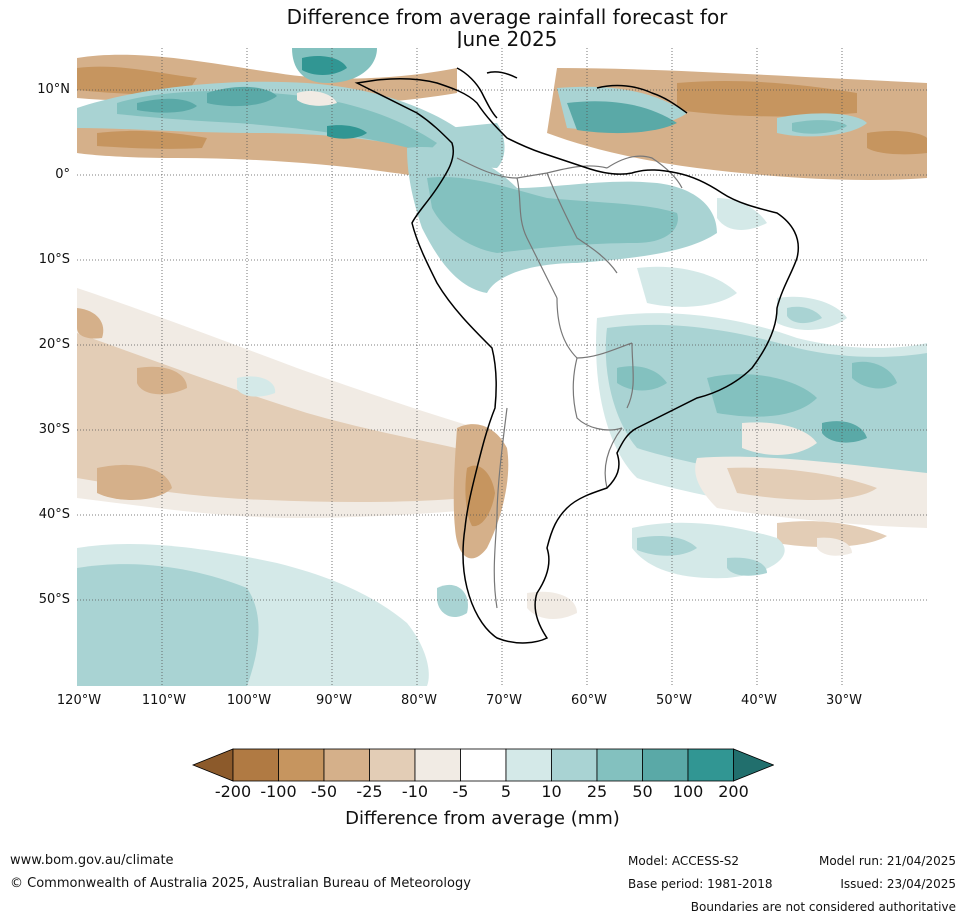  Describe the element at coordinates (898, 884) in the screenshot. I see `footer-issued: Issued: 23/04/2025` at that location.